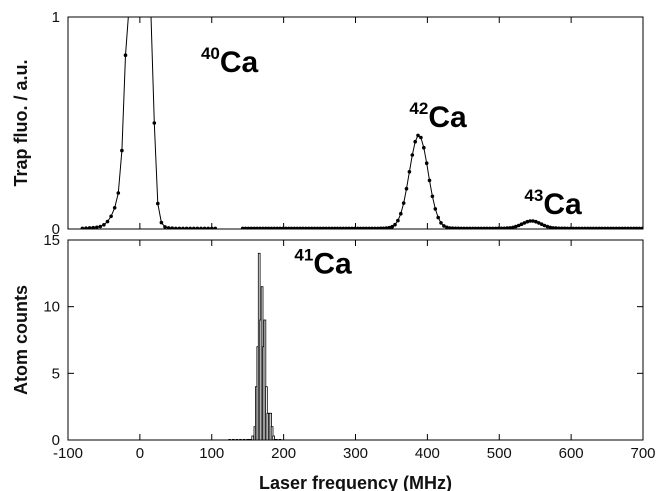 This screenshot has width=660, height=491. I want to click on y-tick-label-bottom: 10, so click(51, 307).